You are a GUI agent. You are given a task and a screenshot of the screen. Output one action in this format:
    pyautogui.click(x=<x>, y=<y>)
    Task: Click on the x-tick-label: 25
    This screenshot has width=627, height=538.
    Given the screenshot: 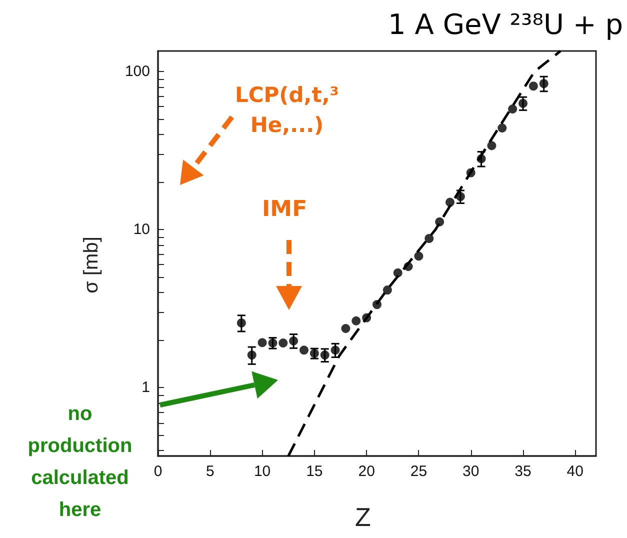 What is the action you would take?
    pyautogui.click(x=419, y=471)
    